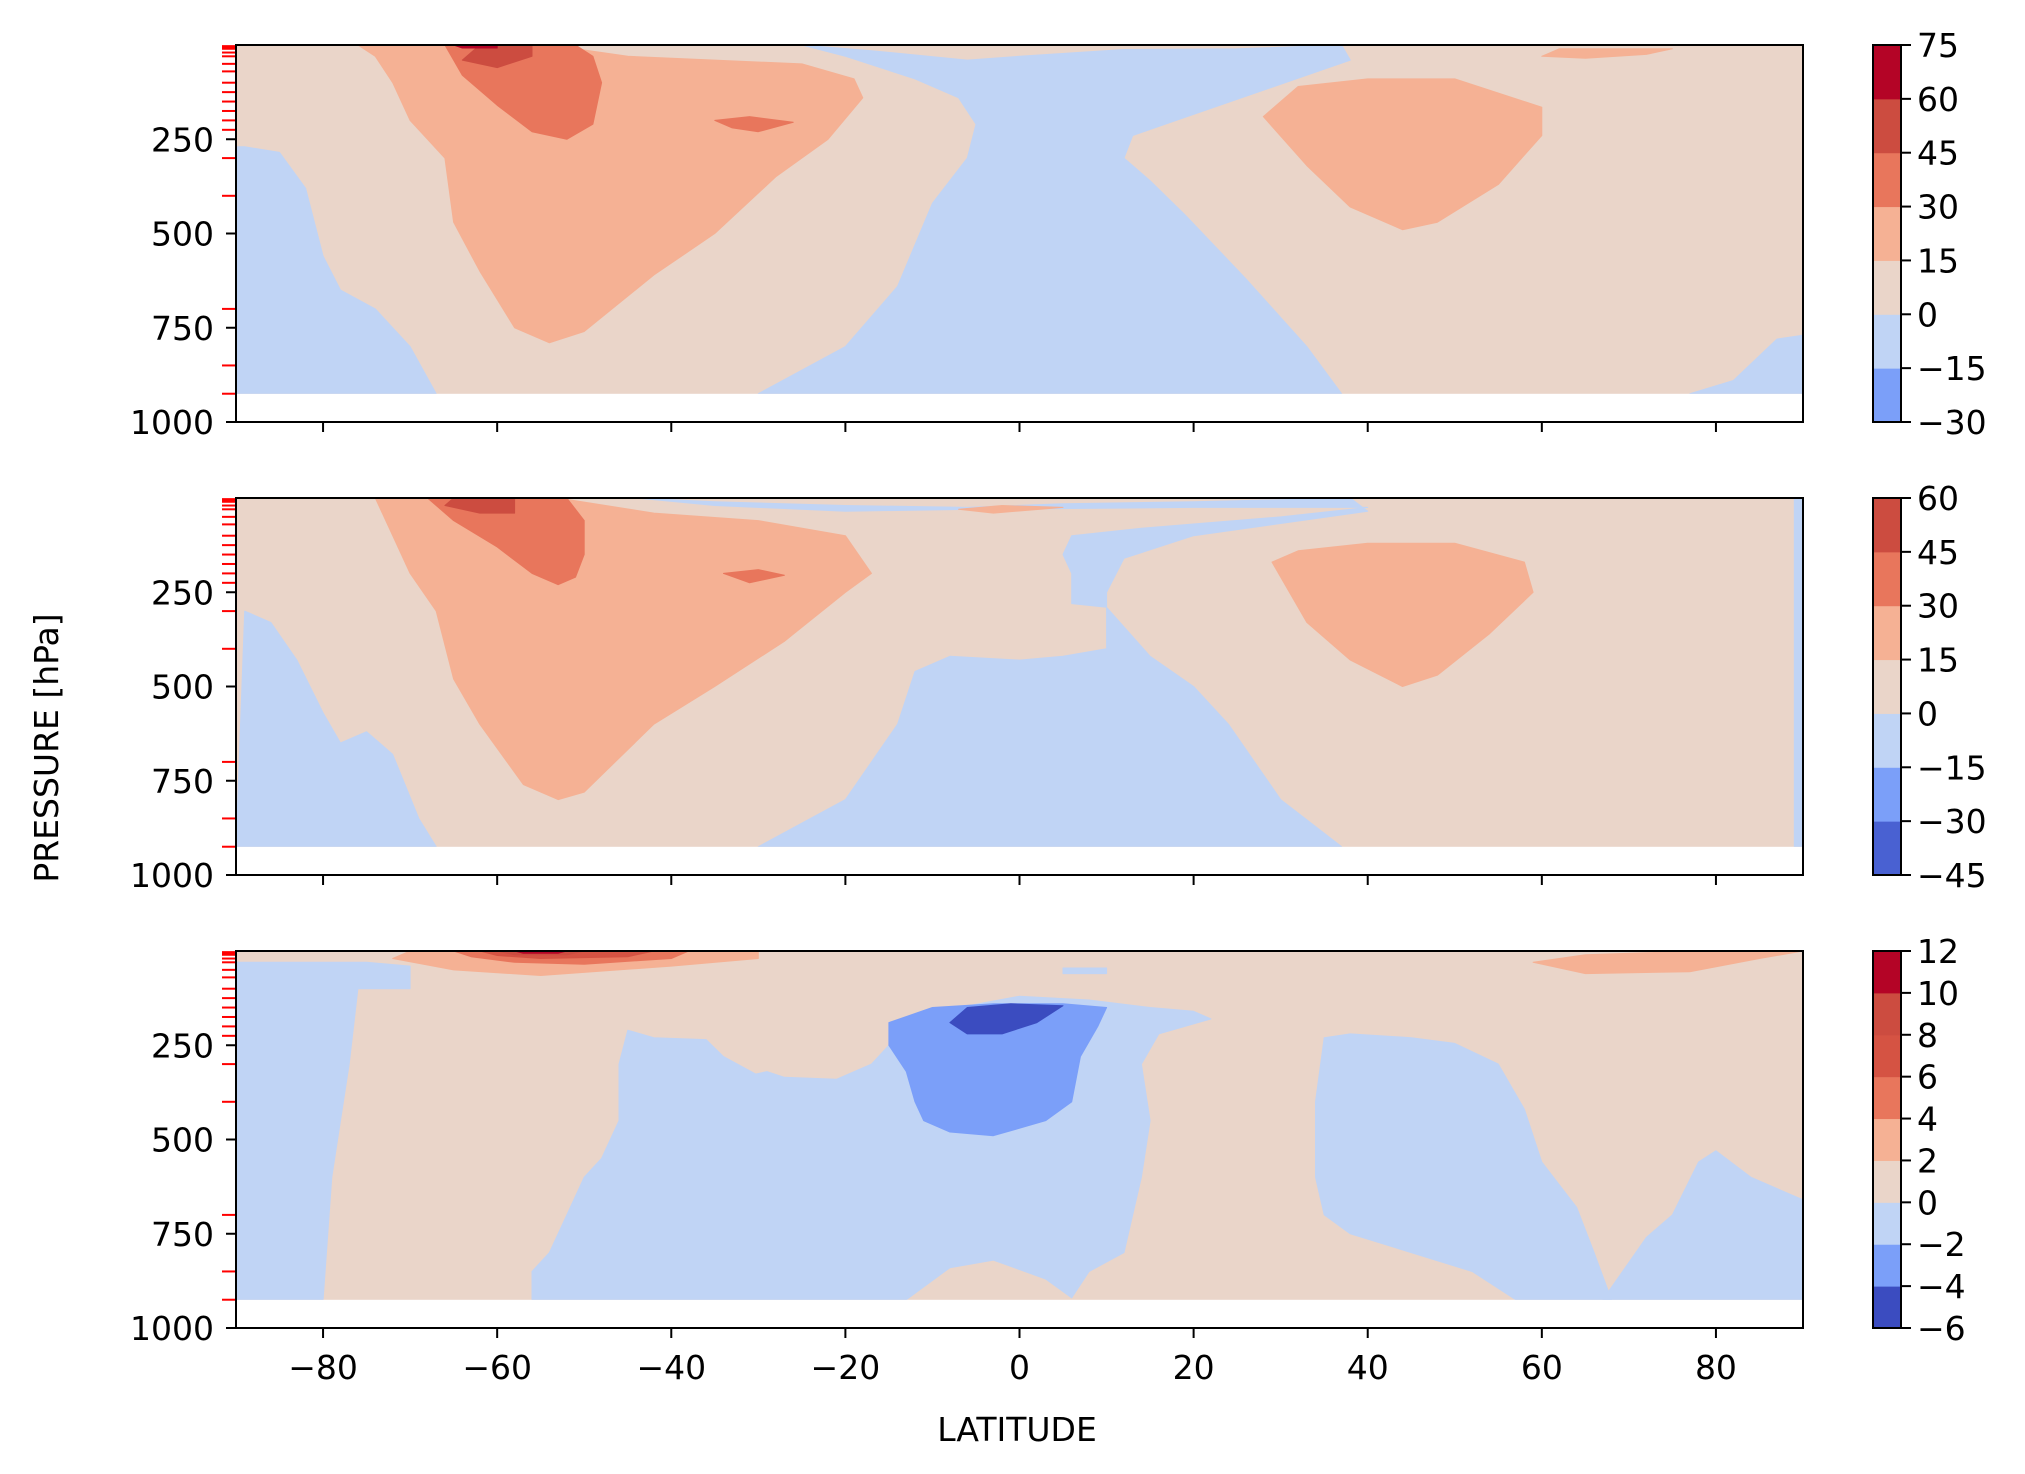 This screenshot has height=1474, width=2025. What do you see at coordinates (1941, 1328) in the screenshot?
I see `colorbar-tick-label: −6` at bounding box center [1941, 1328].